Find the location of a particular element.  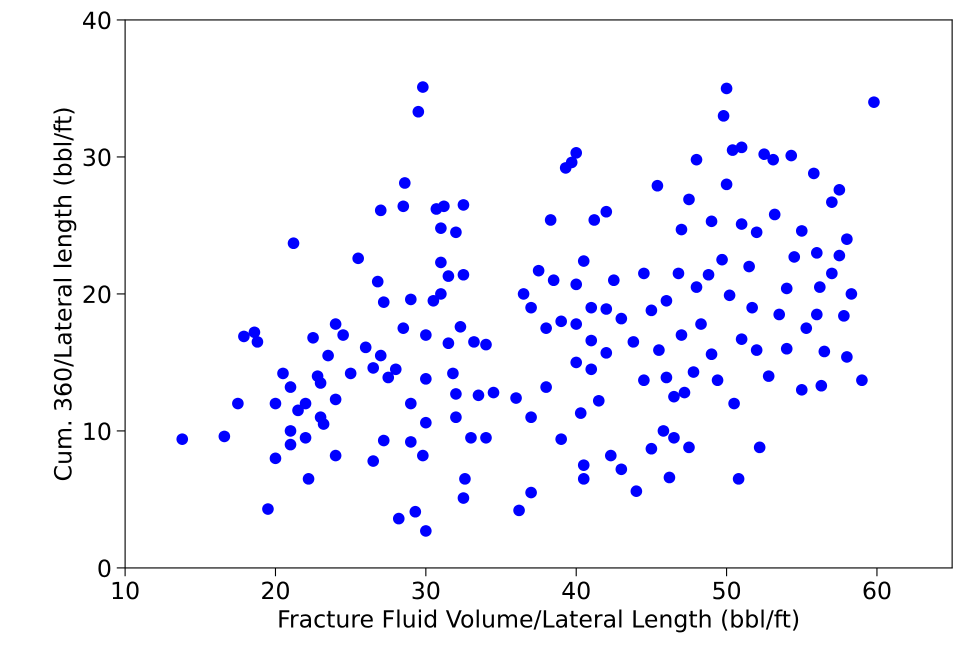

x-tick-label: 10 is located at coordinates (125, 591).